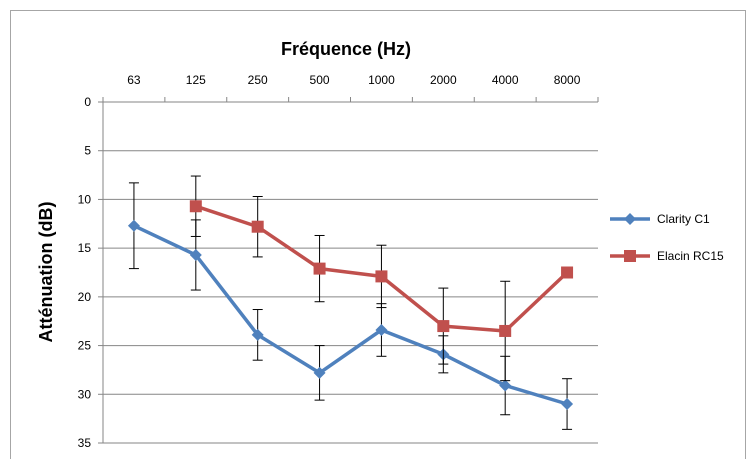  What do you see at coordinates (85, 394) in the screenshot?
I see `y-tick-label: 30` at bounding box center [85, 394].